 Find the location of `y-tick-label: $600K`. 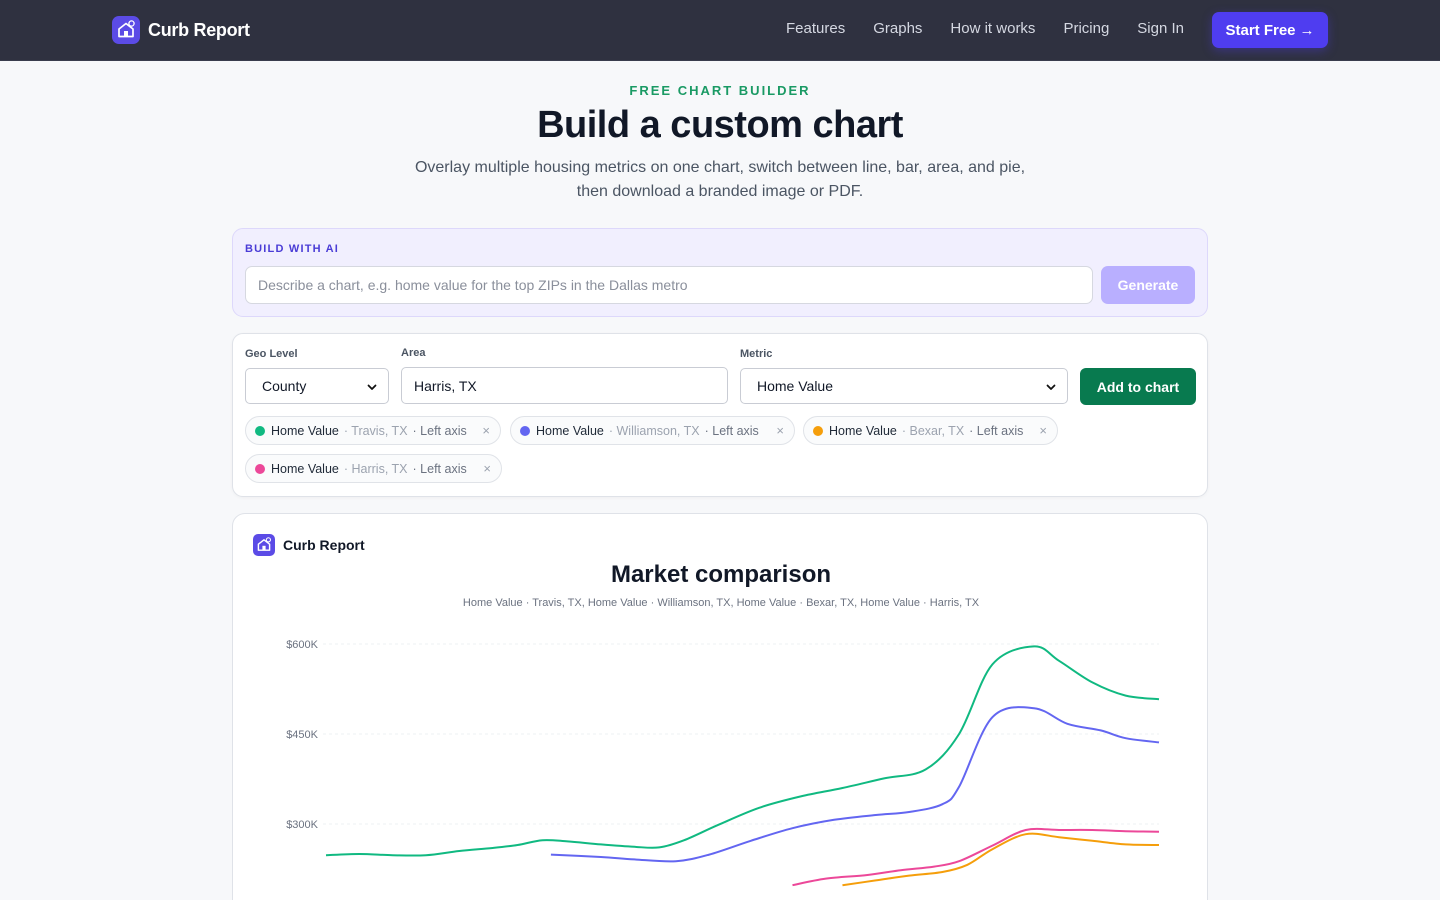

y-tick-label: $600K is located at coordinates (302, 645).